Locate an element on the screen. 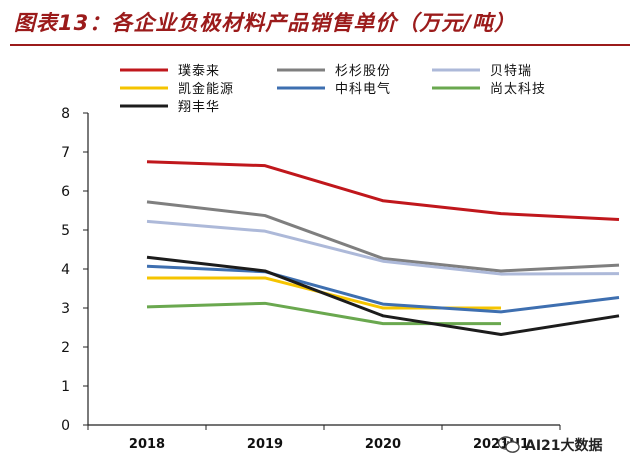 This screenshot has width=640, height=472. y-tick-label: 3 is located at coordinates (65, 309).